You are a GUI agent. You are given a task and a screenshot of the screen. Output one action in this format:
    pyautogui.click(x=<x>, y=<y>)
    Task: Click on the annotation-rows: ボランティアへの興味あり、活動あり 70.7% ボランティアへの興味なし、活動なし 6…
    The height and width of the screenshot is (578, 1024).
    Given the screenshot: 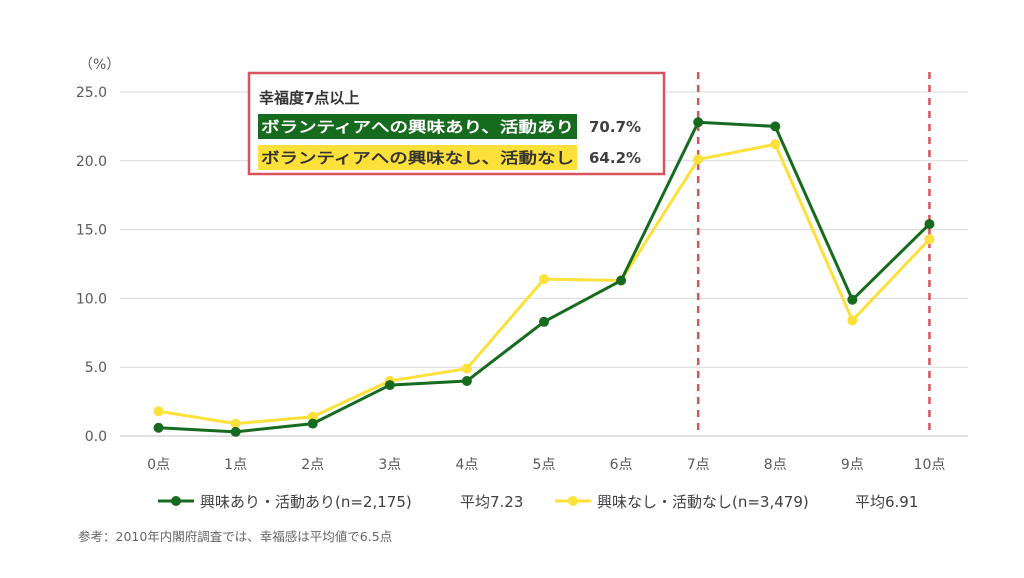 What is the action you would take?
    pyautogui.click(x=449, y=142)
    